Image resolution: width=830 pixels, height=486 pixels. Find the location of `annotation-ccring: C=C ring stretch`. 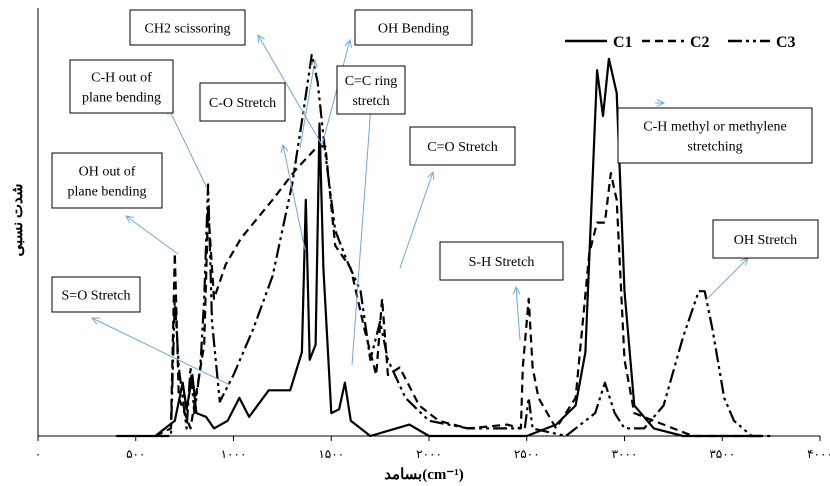

annotation-ccring: C=C ring stretch is located at coordinates (371, 90).